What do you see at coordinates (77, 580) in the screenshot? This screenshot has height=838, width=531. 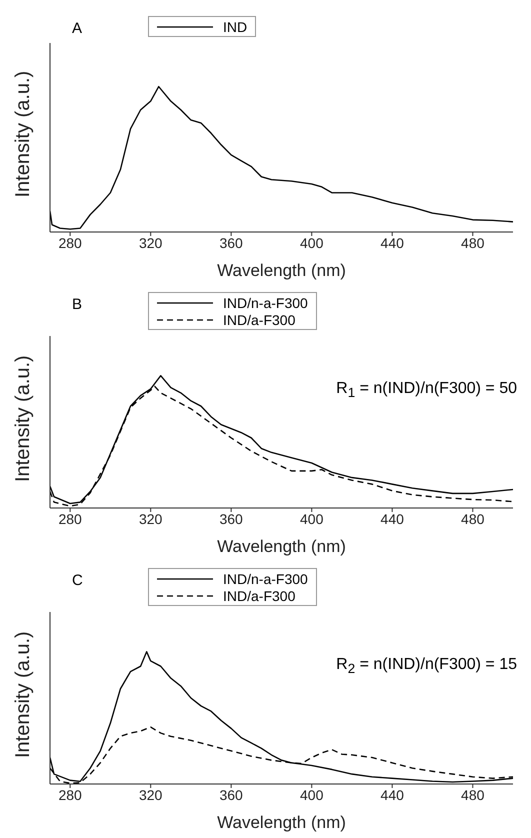 I see `chart-title: C` at bounding box center [77, 580].